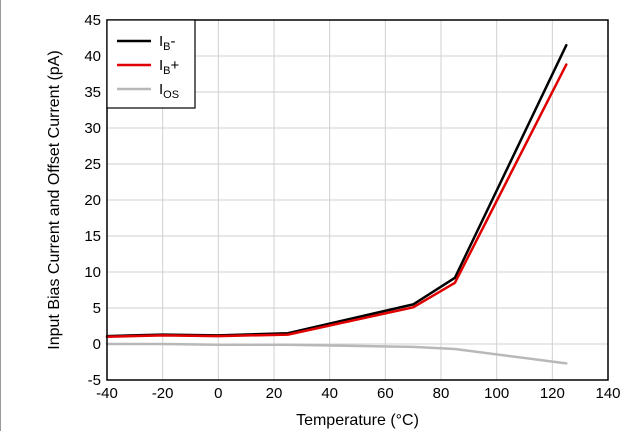  Describe the element at coordinates (169, 67) in the screenshot. I see `legend-label: IB+` at that location.